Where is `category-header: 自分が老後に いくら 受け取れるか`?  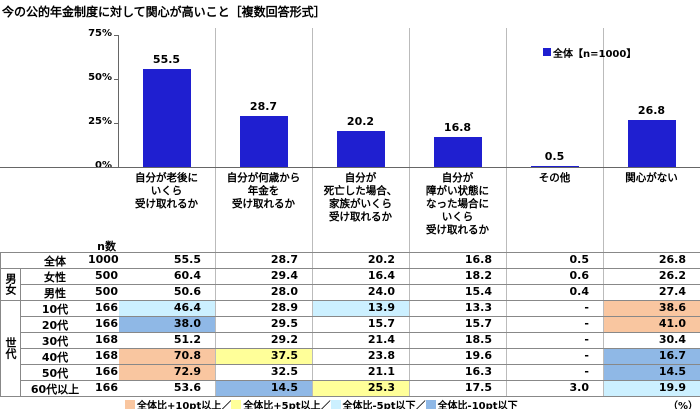
category-header: 自分が老後に いくら 受け取れるか is located at coordinates (166, 191).